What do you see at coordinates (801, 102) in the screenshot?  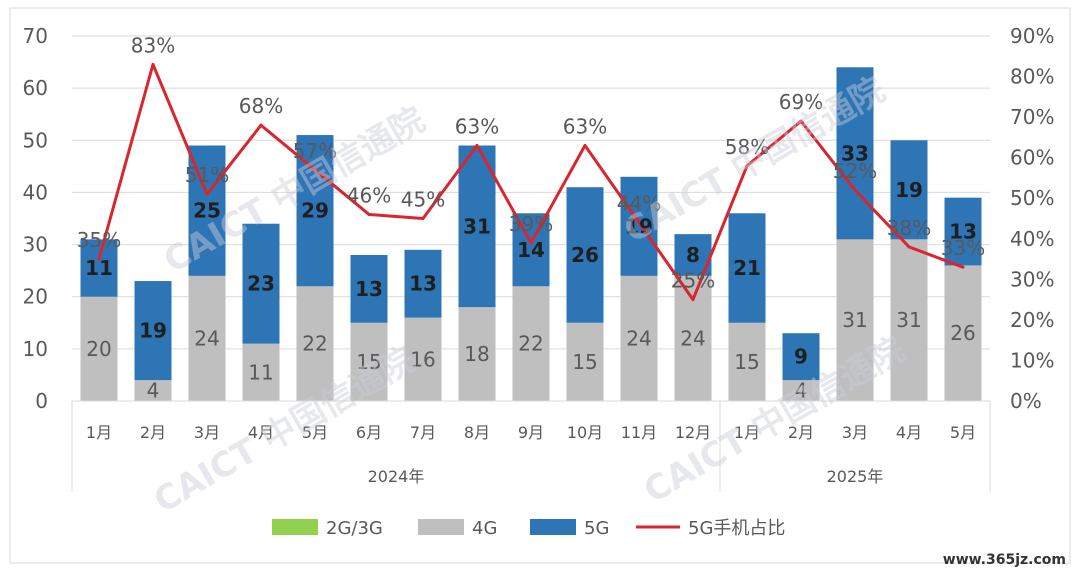 I see `label-share: 69%` at bounding box center [801, 102].